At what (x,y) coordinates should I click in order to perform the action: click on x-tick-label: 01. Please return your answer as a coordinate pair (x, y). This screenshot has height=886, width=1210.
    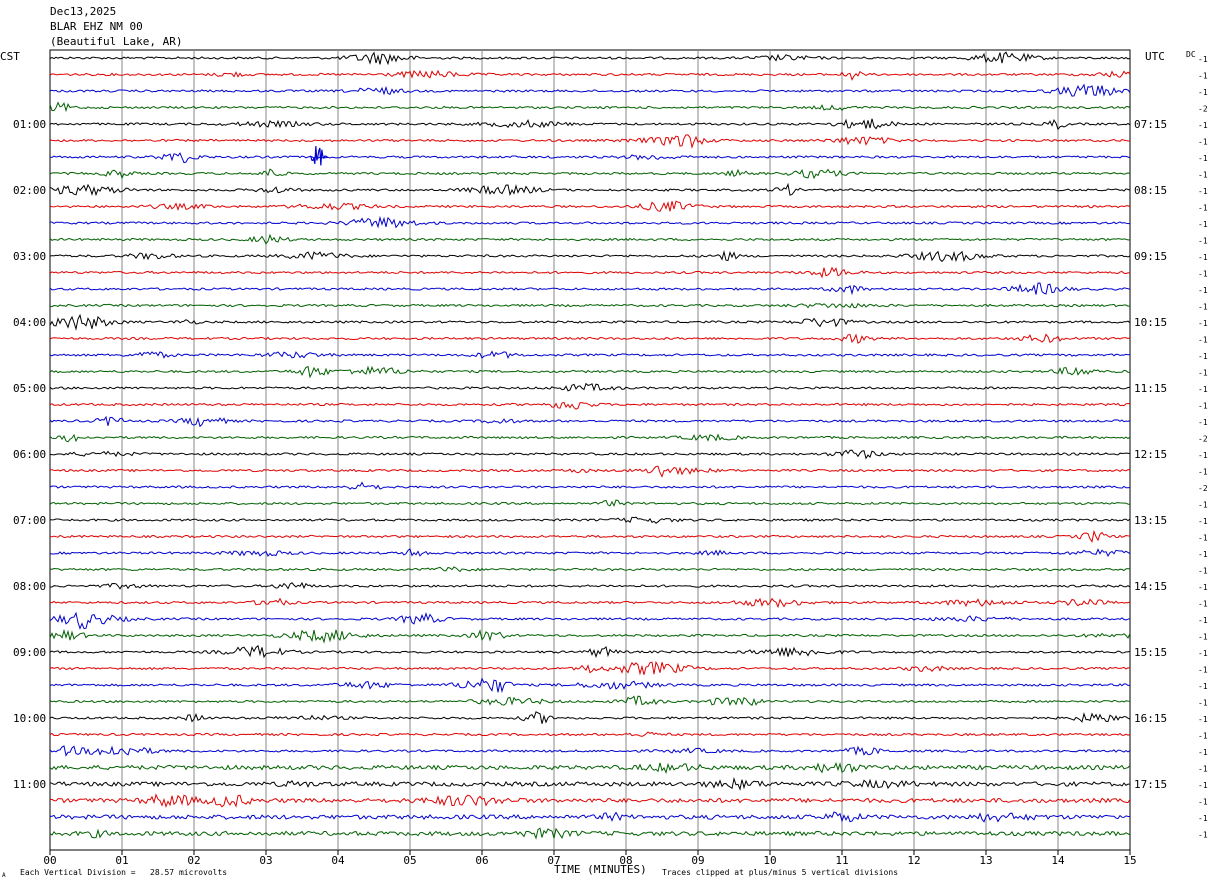
    Looking at the image, I should click on (121, 860).